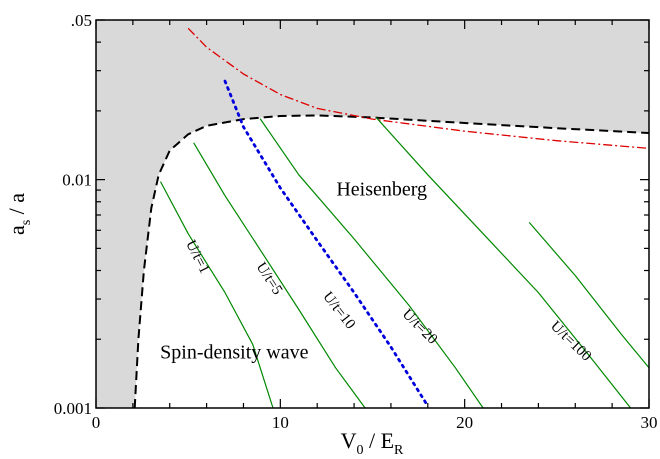 This screenshot has width=660, height=459. Describe the element at coordinates (96, 422) in the screenshot. I see `x-tick-label-0: 0` at that location.